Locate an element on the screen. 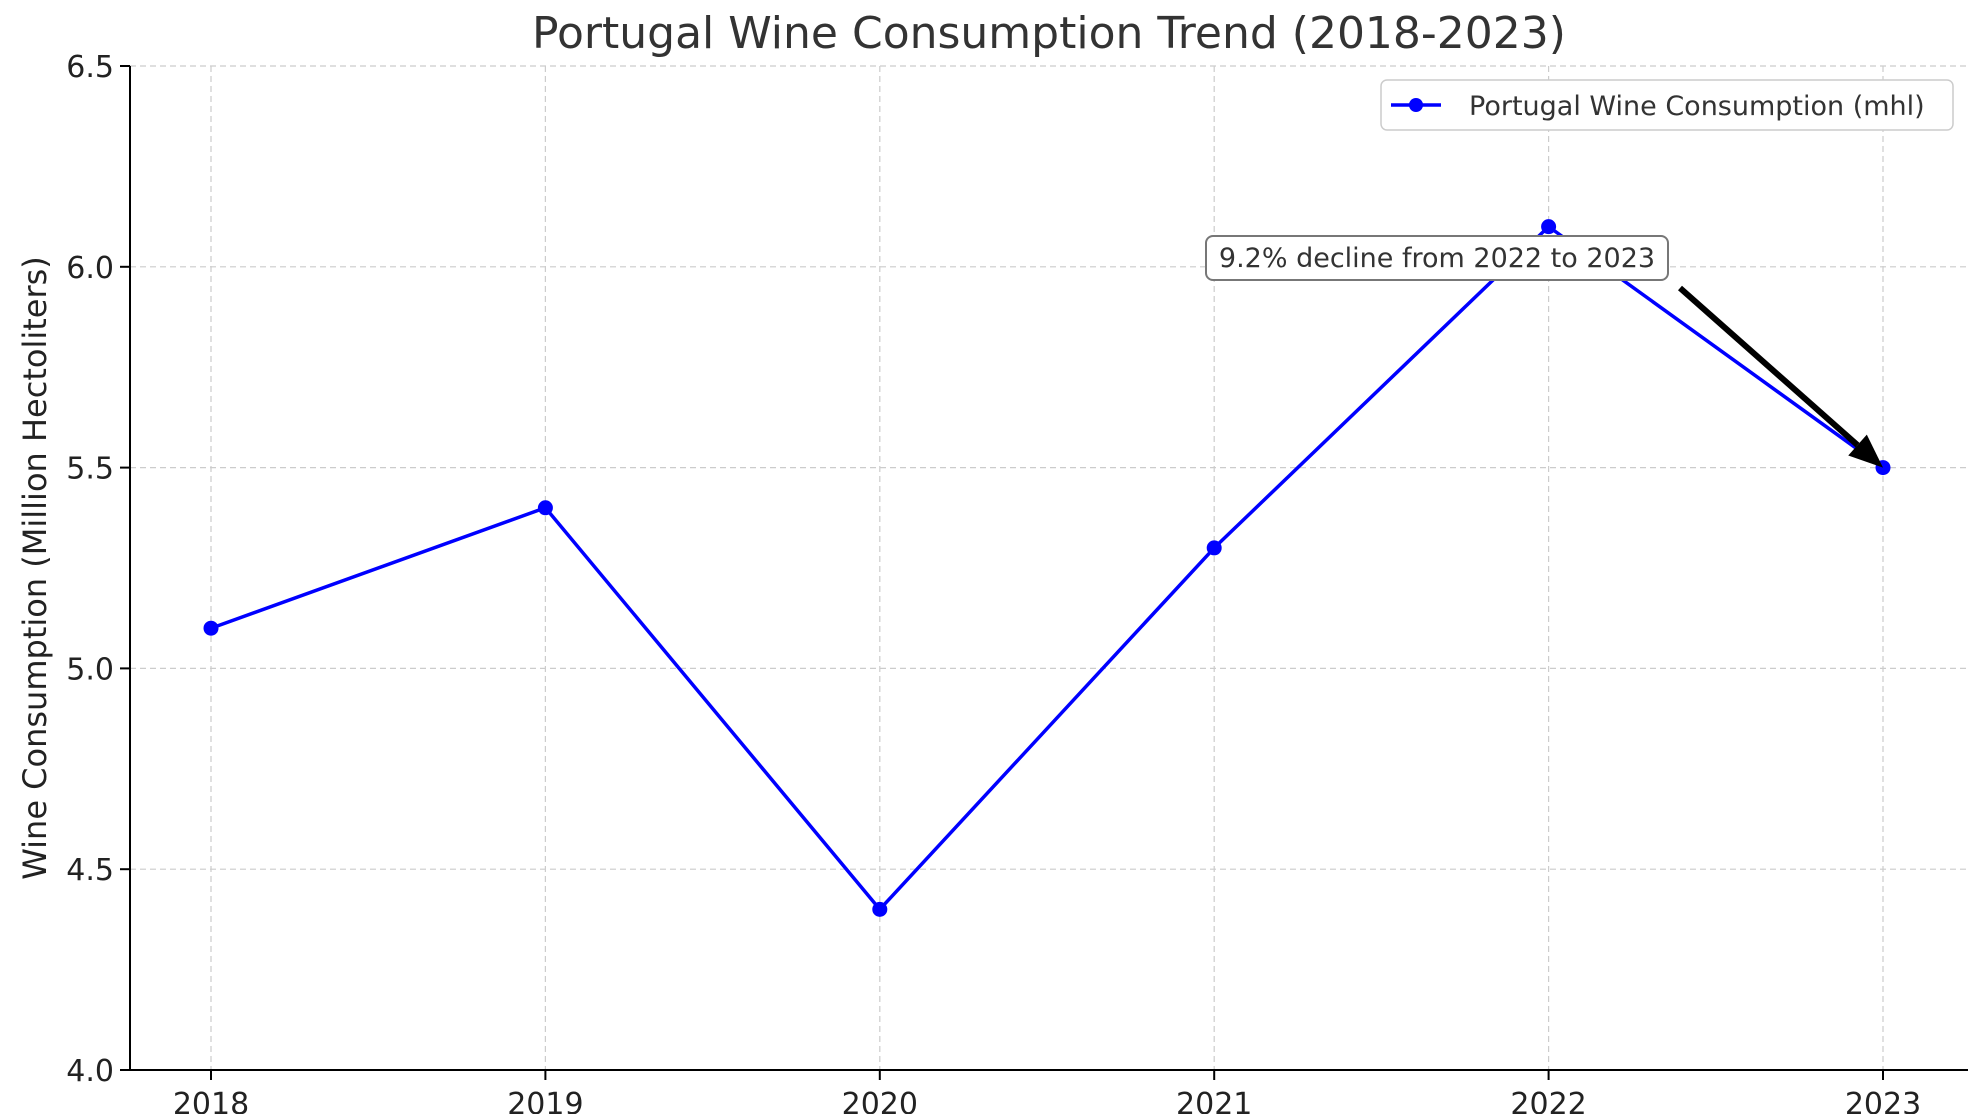 The height and width of the screenshot is (1114, 1980). legend-box is located at coordinates (1667, 105).